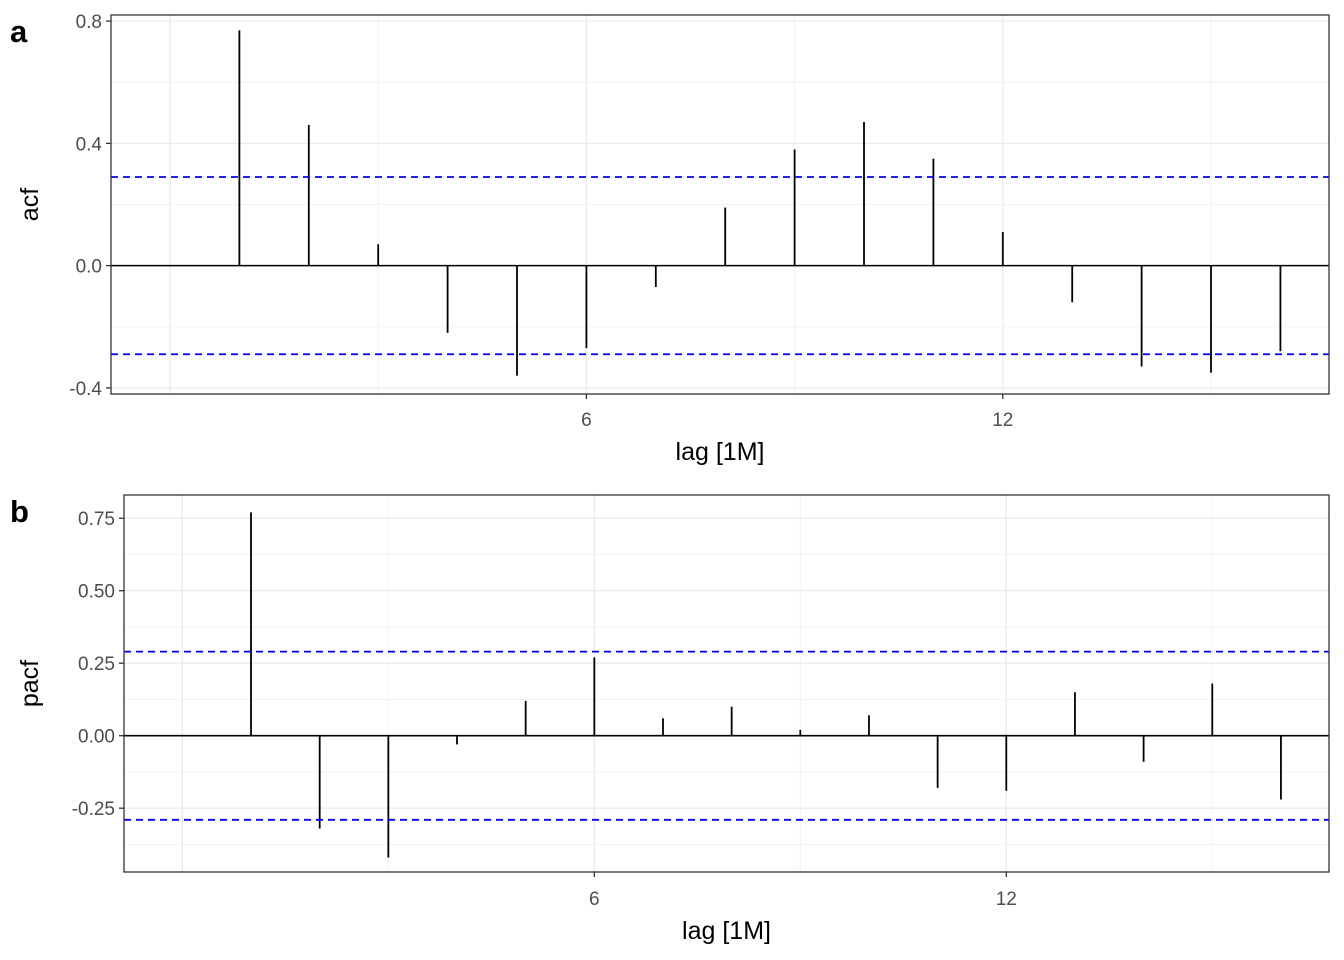 This screenshot has height=960, width=1344. Describe the element at coordinates (85, 389) in the screenshot. I see `y-tick-label: -0.4` at that location.